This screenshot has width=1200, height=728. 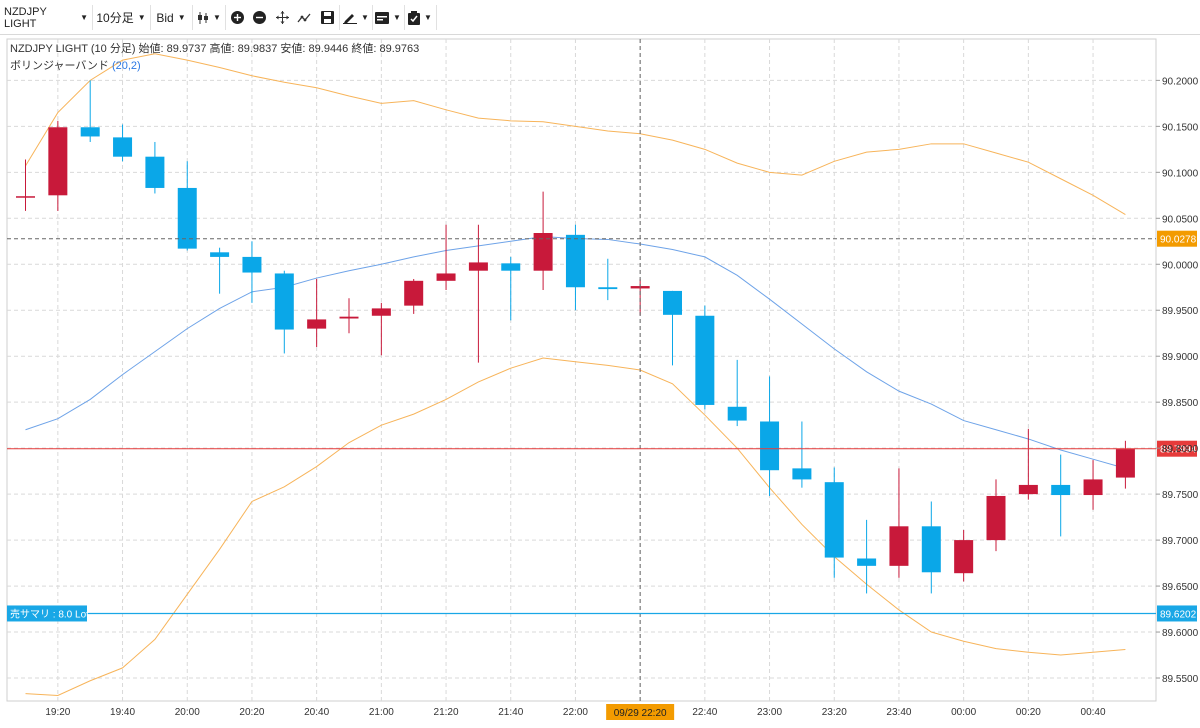 I want to click on crosshair-price-tag-bg, so click(x=1177, y=238).